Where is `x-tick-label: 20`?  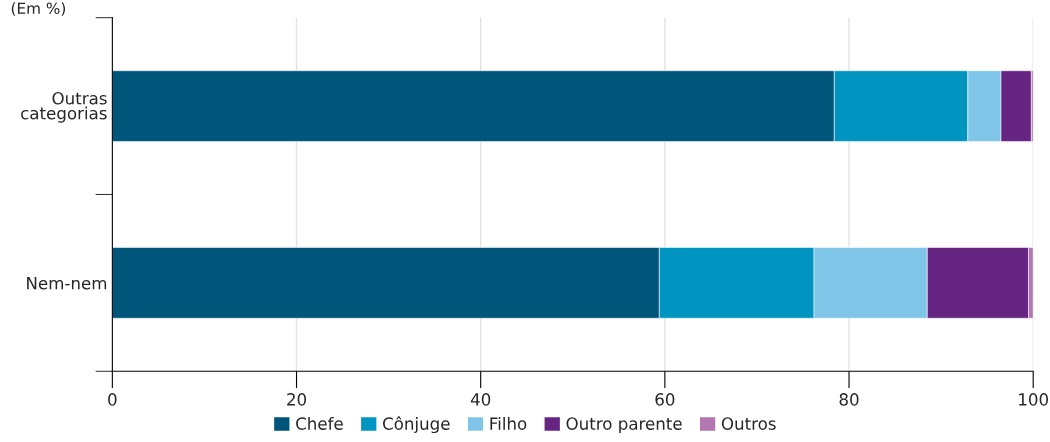
x-tick-label: 20 is located at coordinates (297, 399).